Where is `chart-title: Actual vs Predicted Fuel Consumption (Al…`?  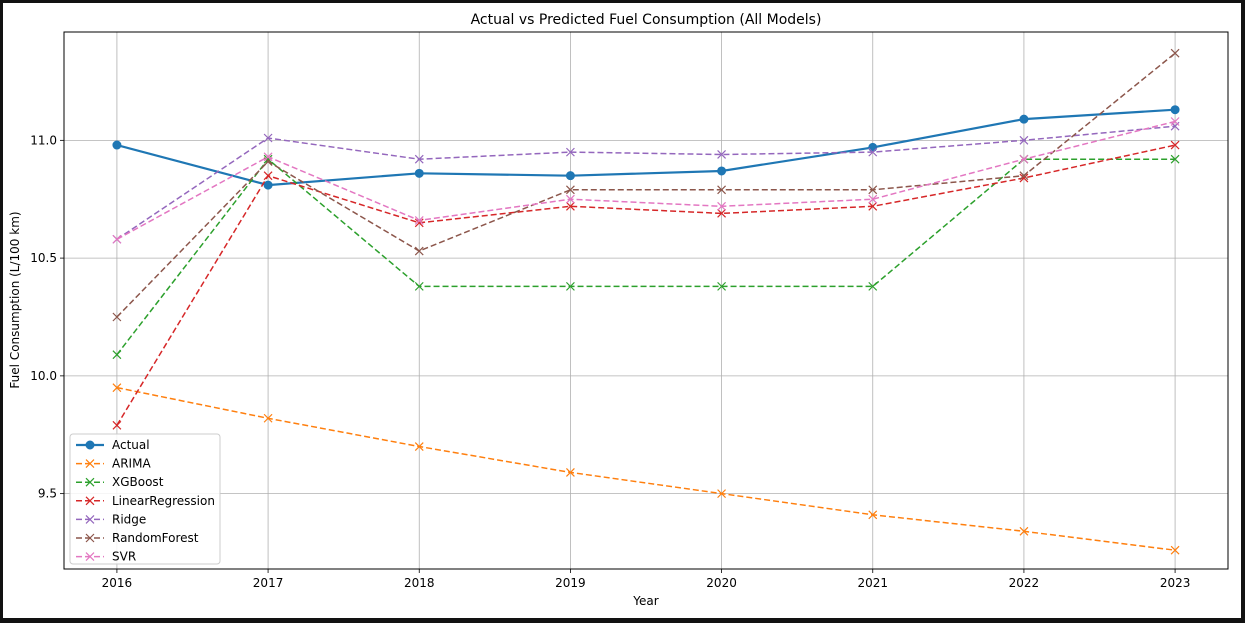 chart-title: Actual vs Predicted Fuel Consumption (Al… is located at coordinates (646, 20).